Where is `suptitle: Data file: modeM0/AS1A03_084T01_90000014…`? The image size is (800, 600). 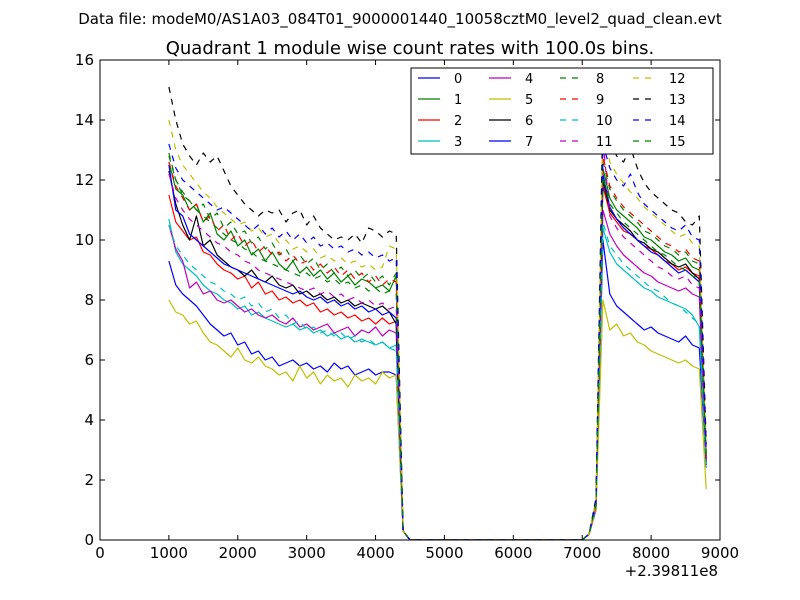
suptitle: Data file: modeM0/AS1A03_084T01_90000014… is located at coordinates (400, 19).